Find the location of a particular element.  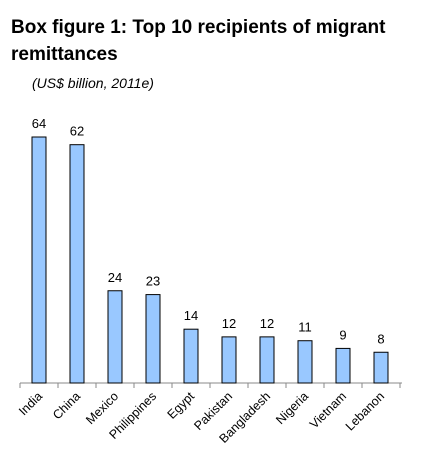

bar-nigeria is located at coordinates (305, 362).